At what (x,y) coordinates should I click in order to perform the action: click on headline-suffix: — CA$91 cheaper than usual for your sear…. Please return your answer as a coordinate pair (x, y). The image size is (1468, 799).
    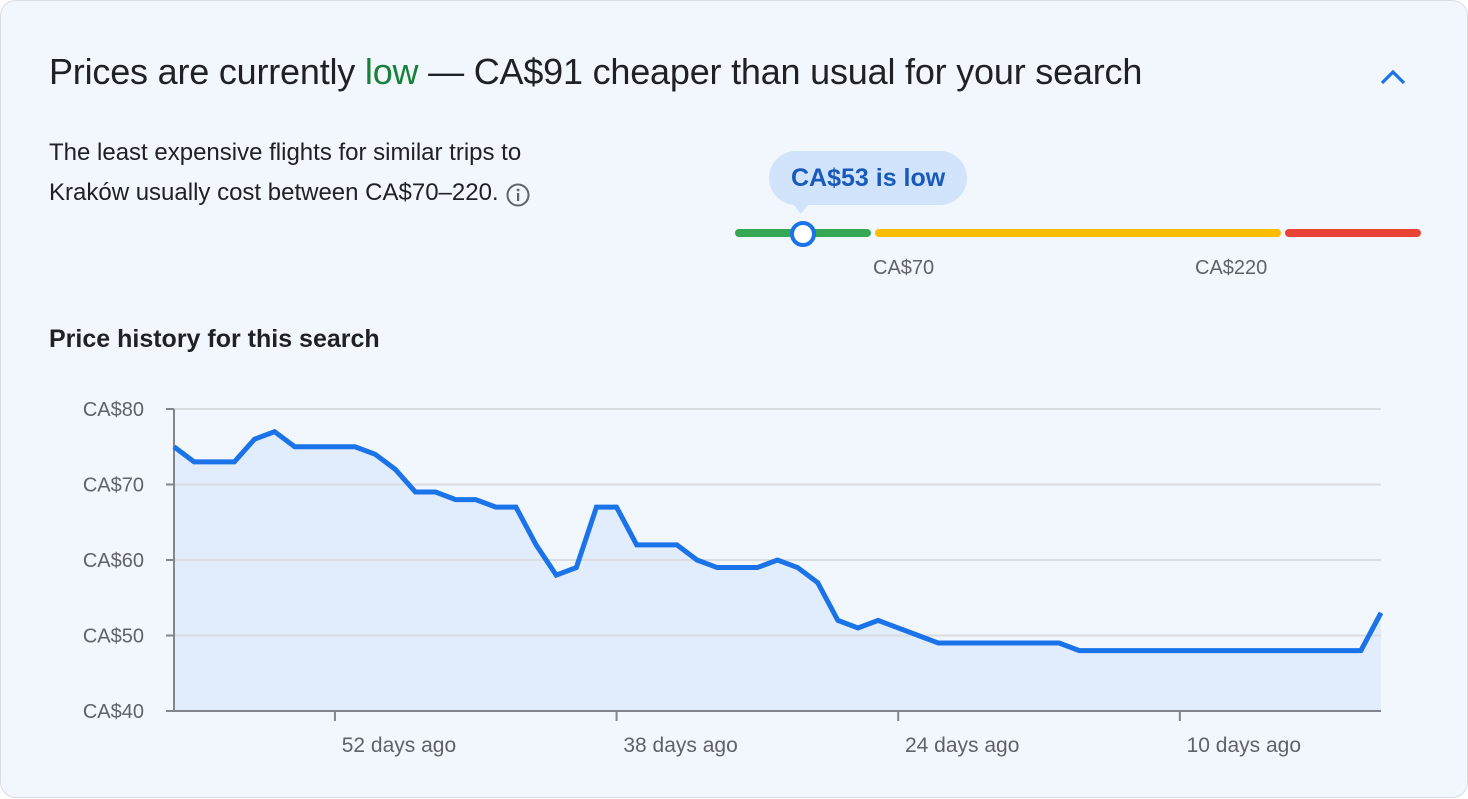
    Looking at the image, I should click on (780, 71).